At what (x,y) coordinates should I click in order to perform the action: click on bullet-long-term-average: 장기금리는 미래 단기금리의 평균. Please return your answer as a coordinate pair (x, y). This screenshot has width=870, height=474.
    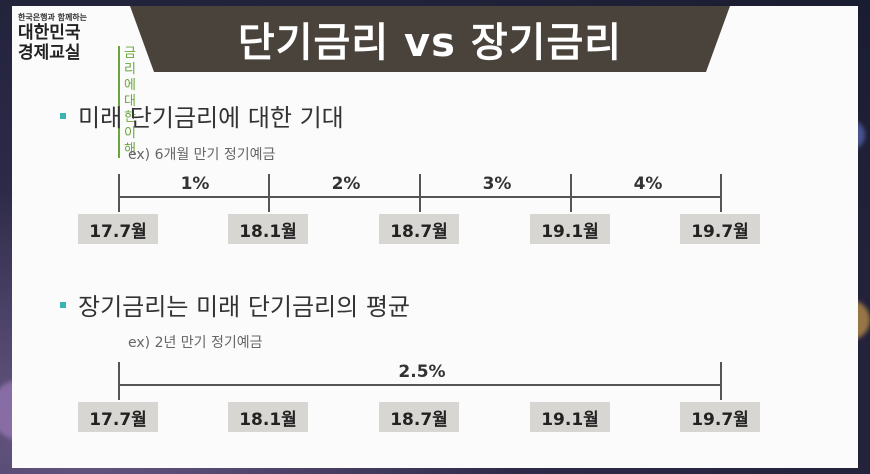
    Looking at the image, I should click on (235, 304).